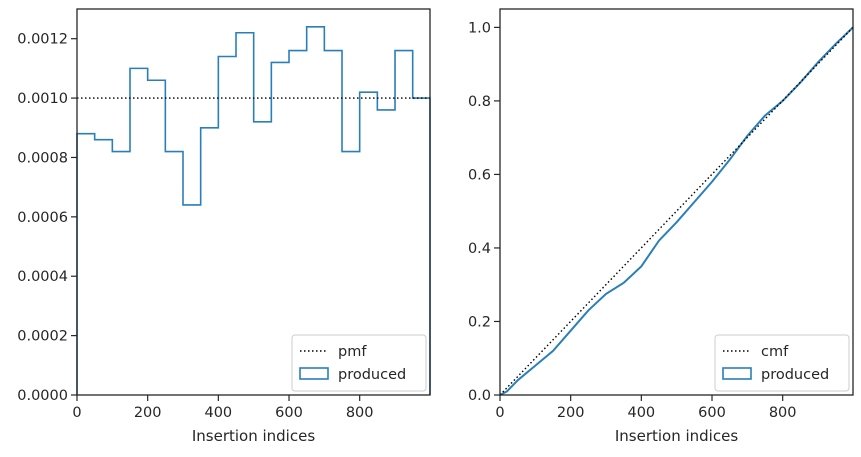 The width and height of the screenshot is (861, 457). Describe the element at coordinates (479, 249) in the screenshot. I see `right-y-tick-label: 0.4` at that location.